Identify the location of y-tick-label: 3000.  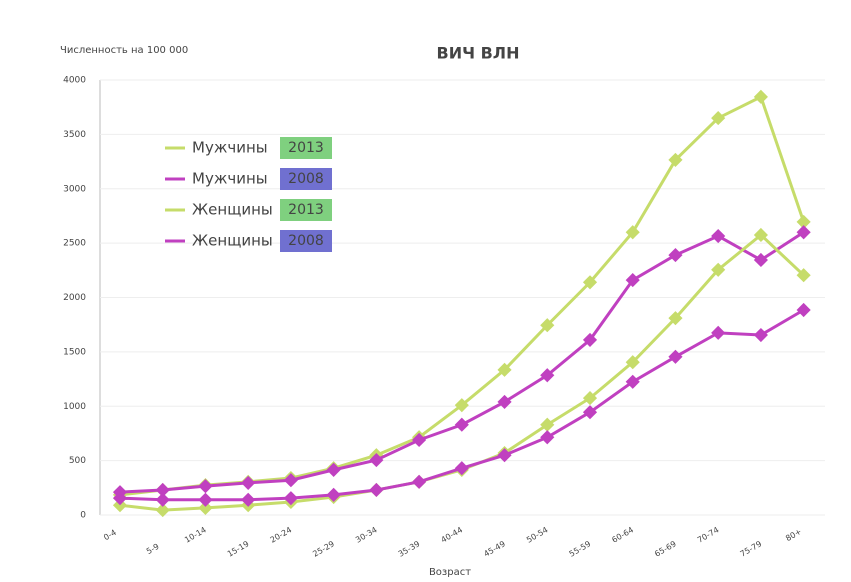
(74, 189).